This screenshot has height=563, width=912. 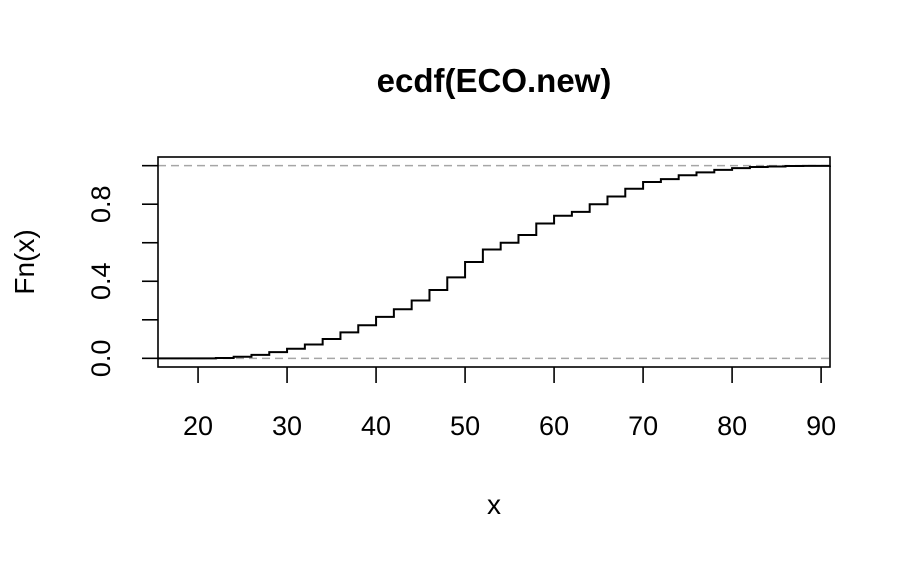 What do you see at coordinates (101, 359) in the screenshot?
I see `y-tick-label-0: 0.0` at bounding box center [101, 359].